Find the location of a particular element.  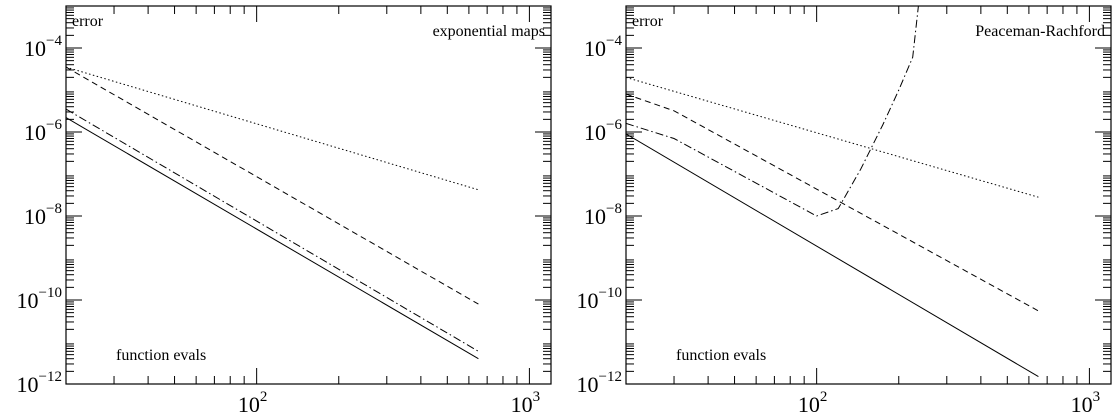

series-line-dashdot is located at coordinates (772, 111).